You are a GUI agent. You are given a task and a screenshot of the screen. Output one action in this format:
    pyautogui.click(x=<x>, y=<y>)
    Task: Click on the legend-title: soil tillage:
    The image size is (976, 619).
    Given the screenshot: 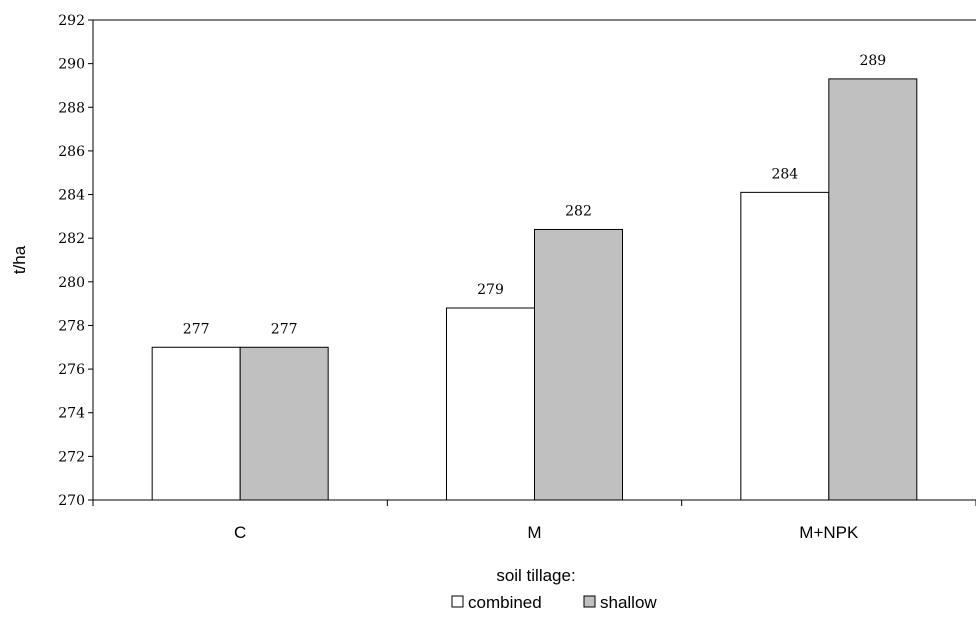 What is the action you would take?
    pyautogui.click(x=535, y=575)
    